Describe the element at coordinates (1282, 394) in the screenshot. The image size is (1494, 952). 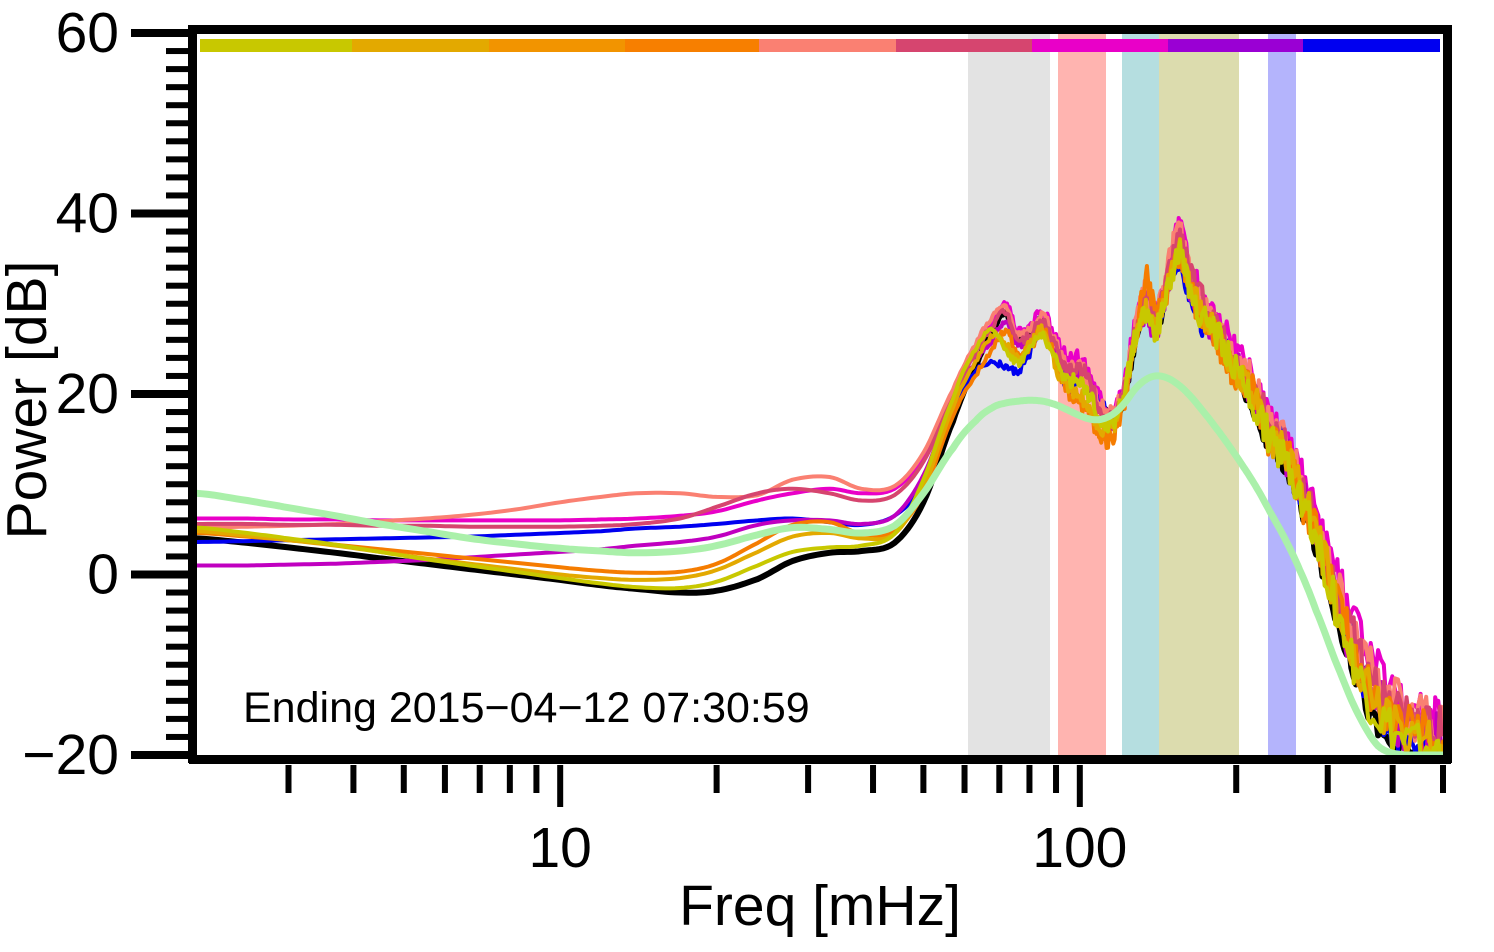
I see `band-shade-lavender` at that location.